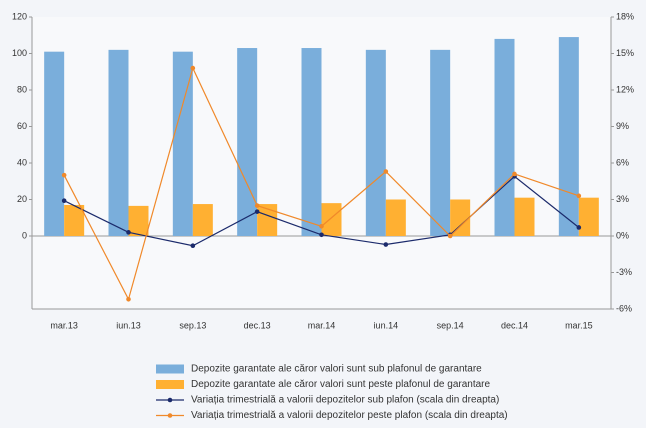 The height and width of the screenshot is (428, 646). Describe the element at coordinates (622, 162) in the screenshot. I see `y2-tick-label: 6%` at that location.